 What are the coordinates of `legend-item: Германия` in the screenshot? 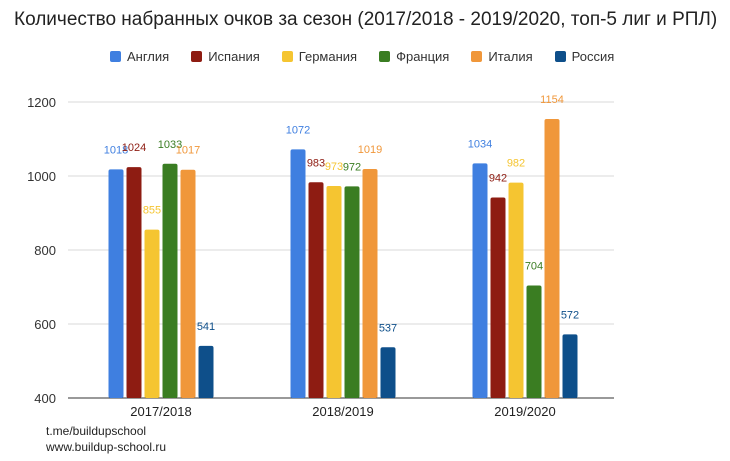 It's located at (319, 56).